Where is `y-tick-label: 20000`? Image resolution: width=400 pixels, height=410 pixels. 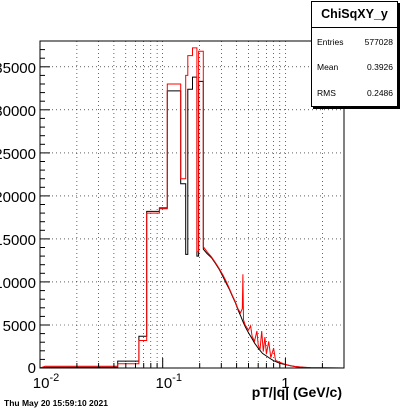
y-tick-label: 20000 is located at coordinates (18, 197).